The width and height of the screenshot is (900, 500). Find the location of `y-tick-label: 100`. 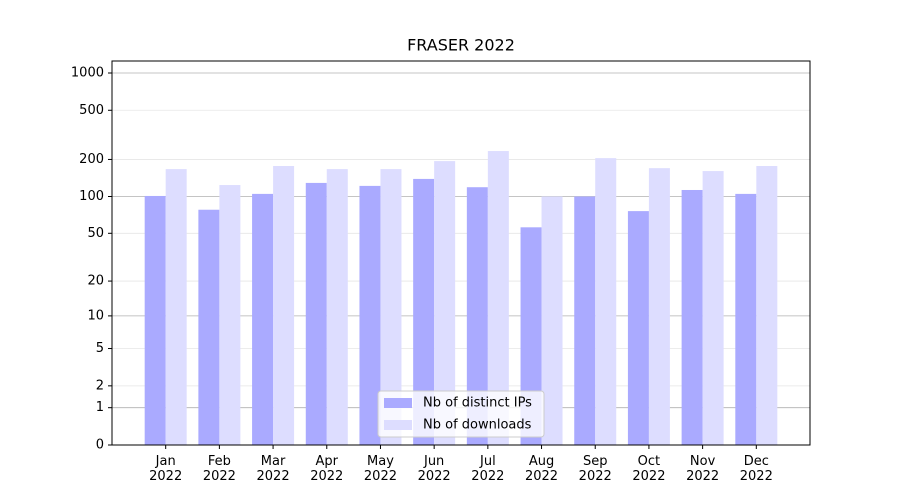

y-tick-label: 100 is located at coordinates (91, 196).